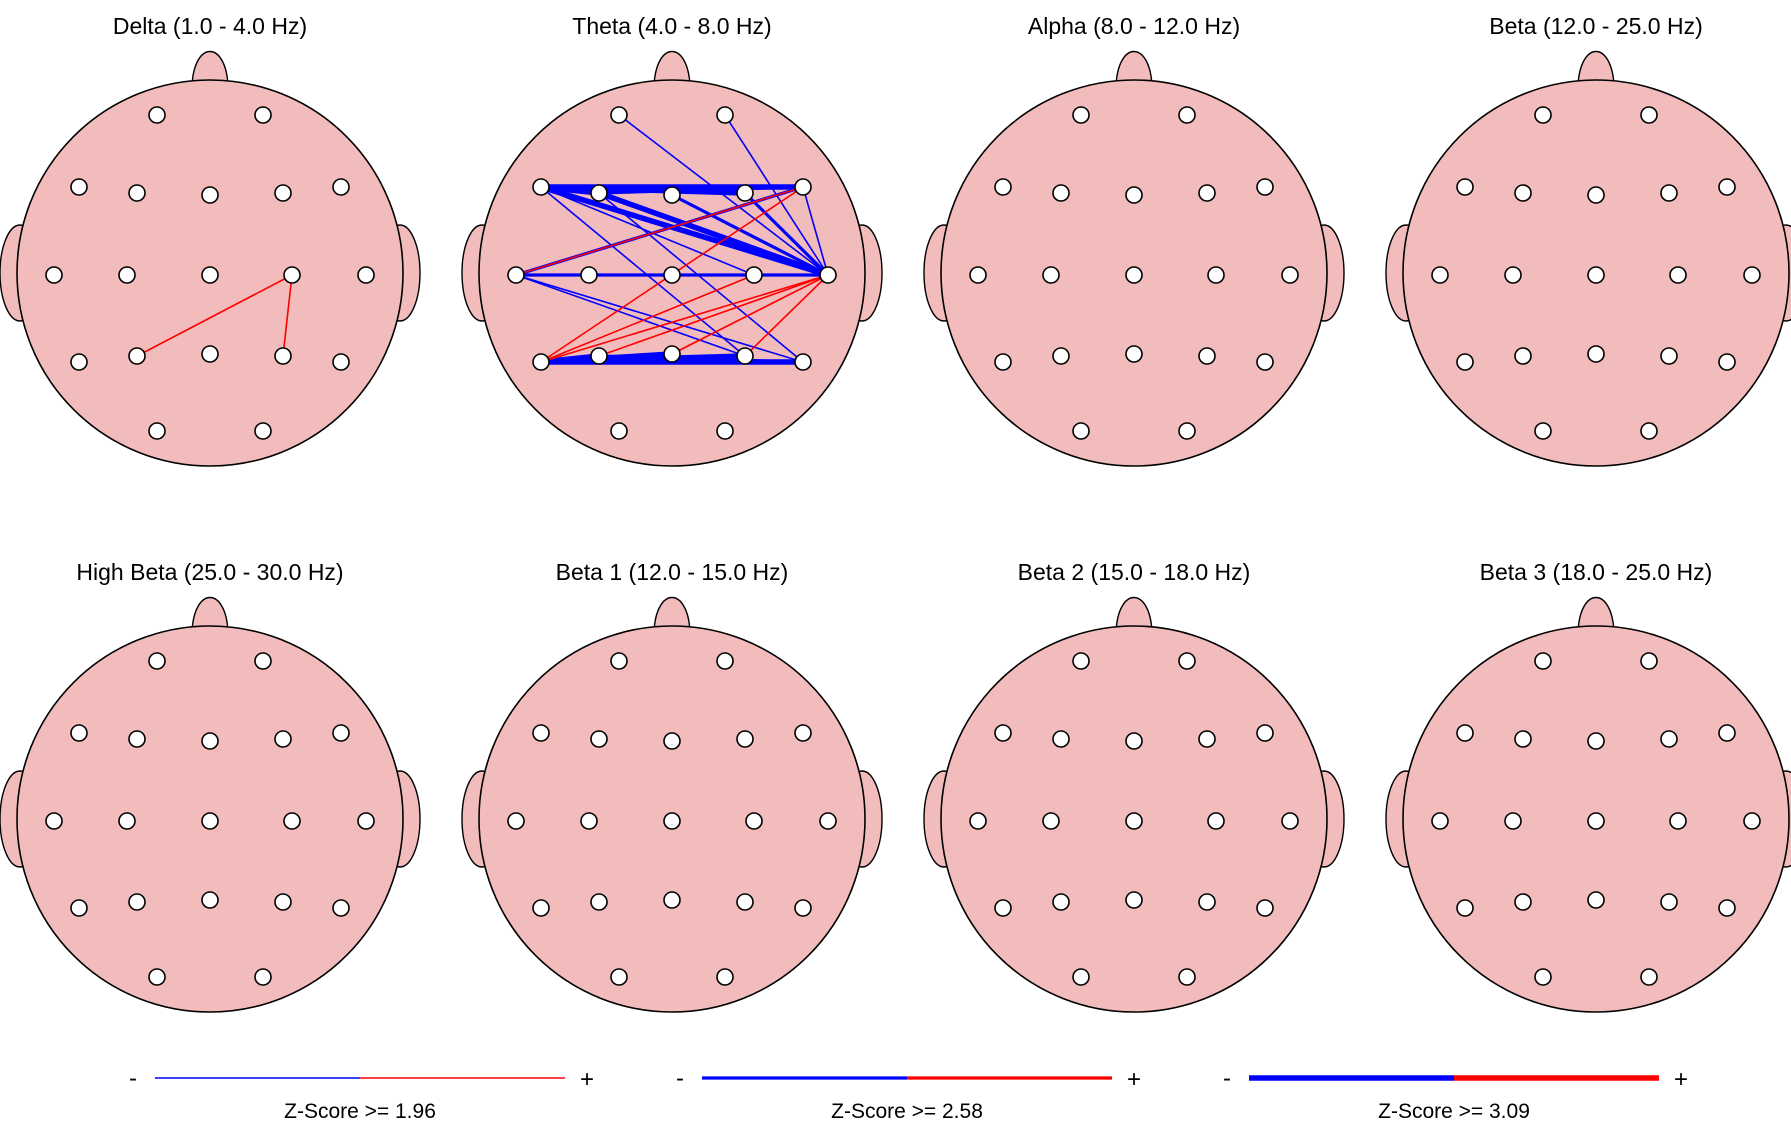 This screenshot has height=1133, width=1791. I want to click on coherence-connection-P4-T4, so click(786, 315).